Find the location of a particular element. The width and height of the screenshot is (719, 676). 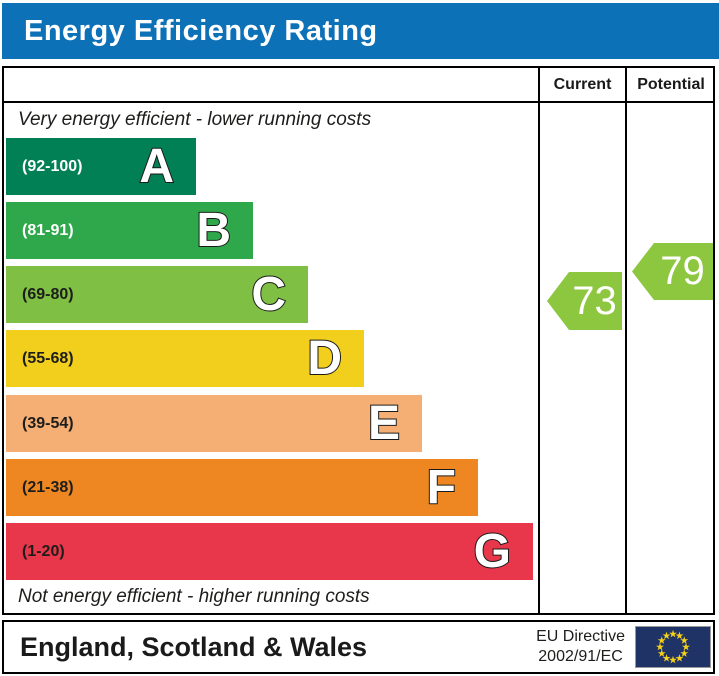

title-bar: Energy Efficiency Rating is located at coordinates (360, 31).